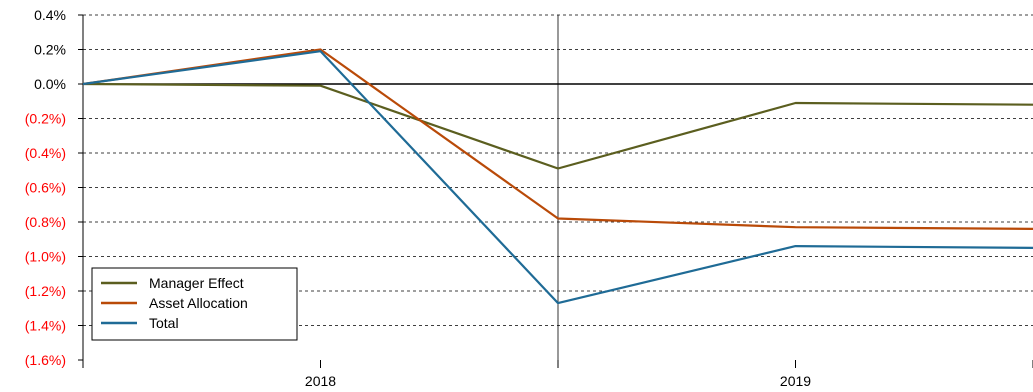 This screenshot has width=1033, height=392. I want to click on y-tick-label: (1.6%), so click(45, 360).